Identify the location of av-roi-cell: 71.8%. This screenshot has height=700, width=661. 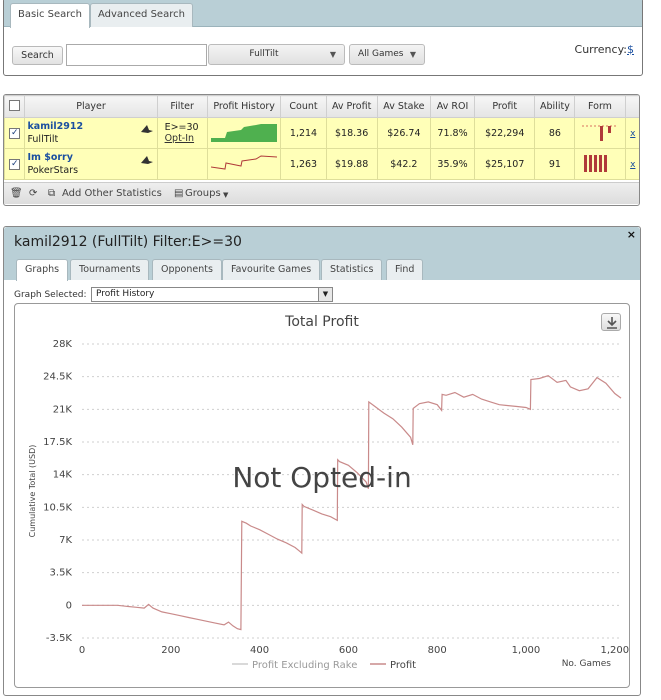
(452, 133).